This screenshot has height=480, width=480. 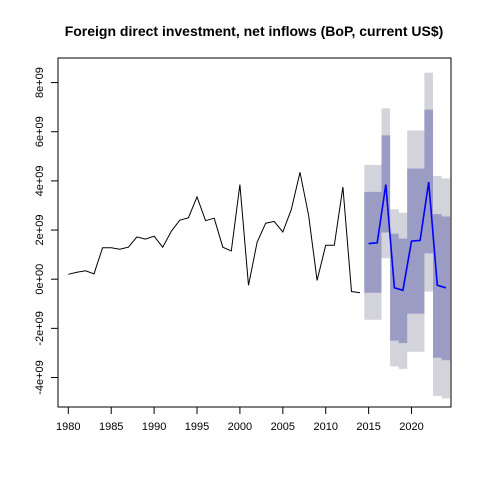 What do you see at coordinates (325, 427) in the screenshot?
I see `x-tick-label: 2010` at bounding box center [325, 427].